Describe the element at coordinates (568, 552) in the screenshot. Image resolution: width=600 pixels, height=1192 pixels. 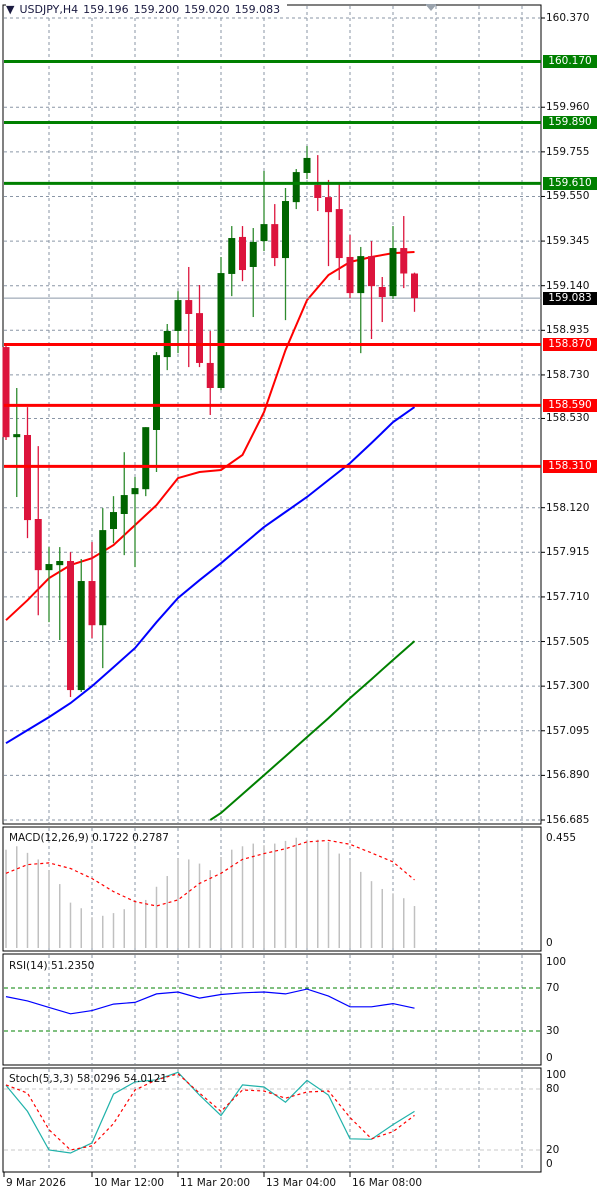
I see `price-axis-label: 157.915` at that location.